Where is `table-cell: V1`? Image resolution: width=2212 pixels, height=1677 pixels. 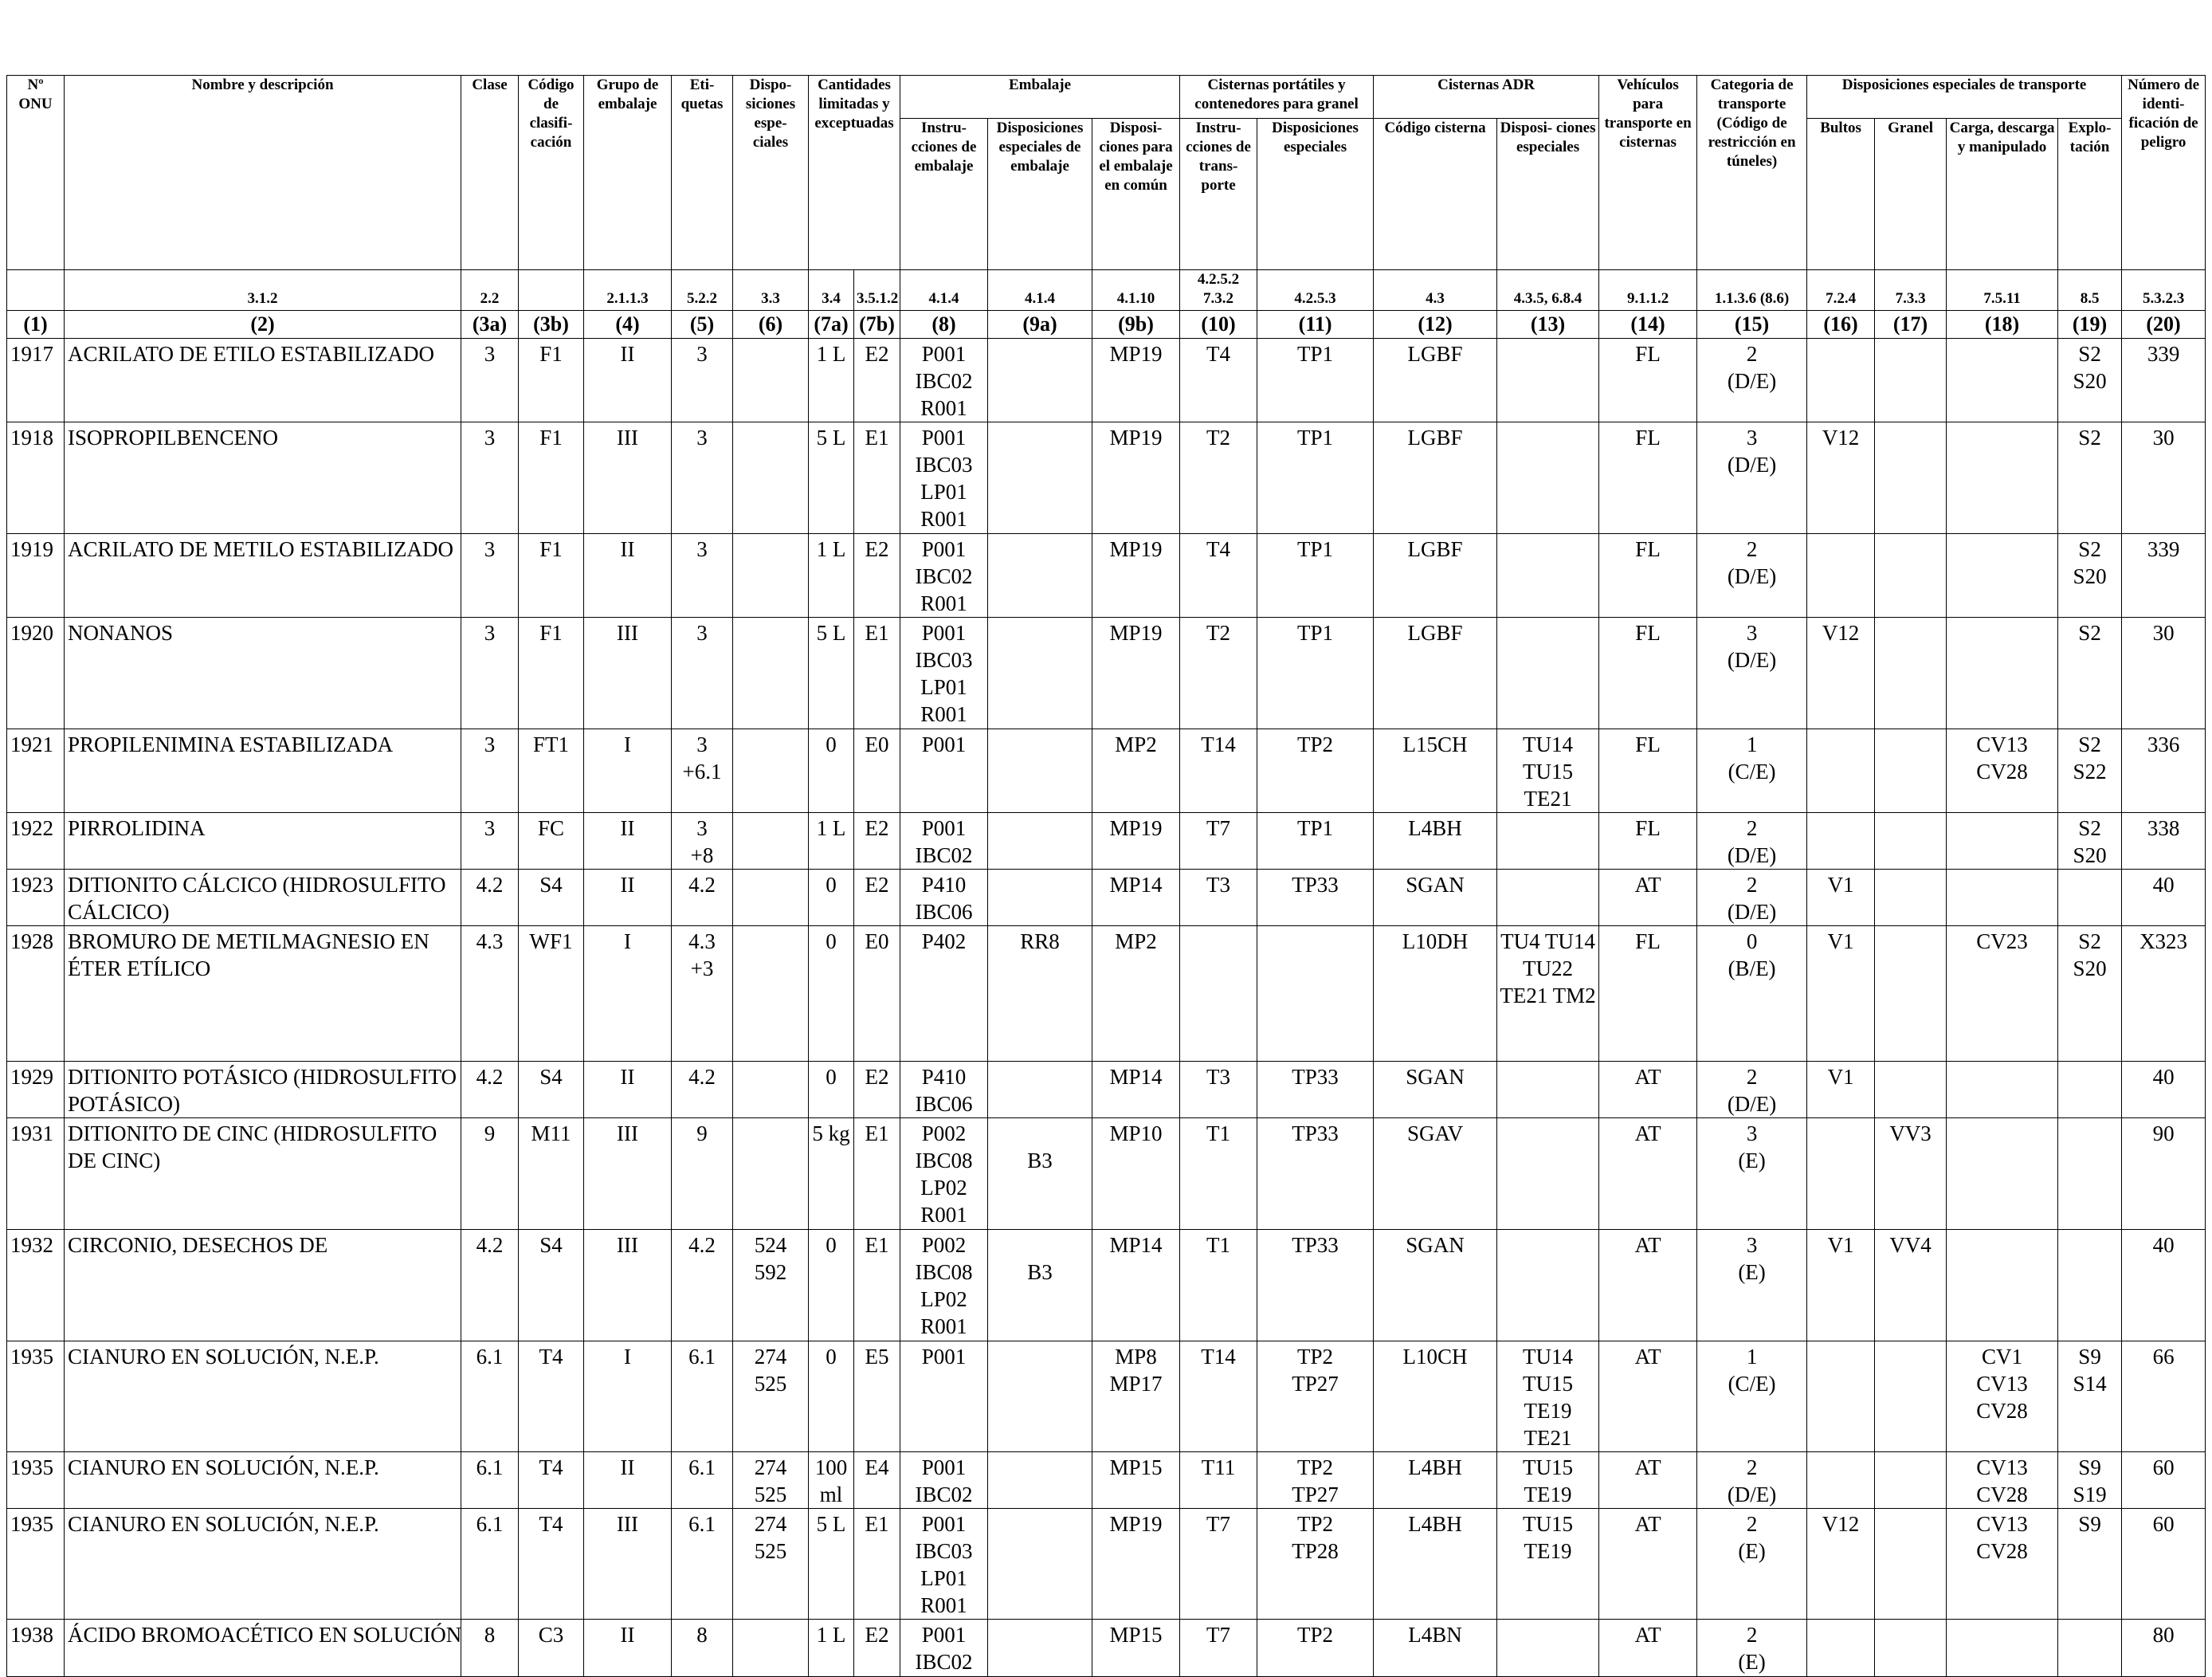
table-cell: V1 is located at coordinates (1841, 994).